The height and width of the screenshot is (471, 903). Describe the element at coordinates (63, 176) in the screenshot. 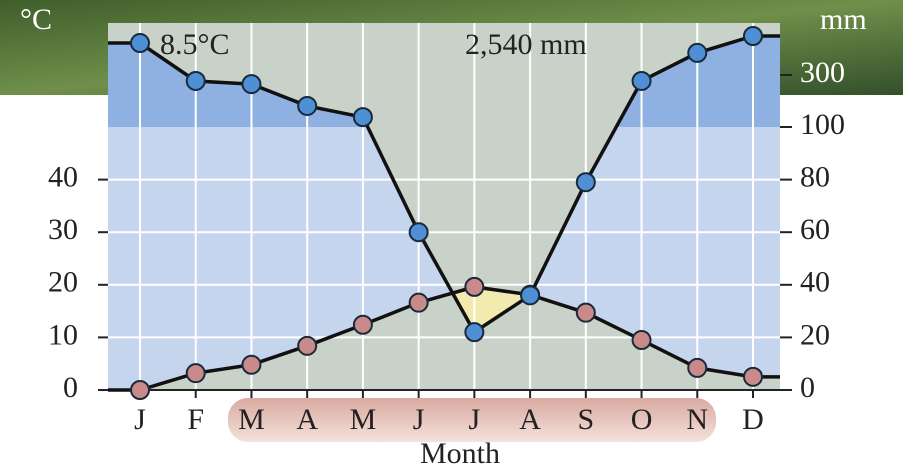

I see `y-tick-label: 40` at that location.